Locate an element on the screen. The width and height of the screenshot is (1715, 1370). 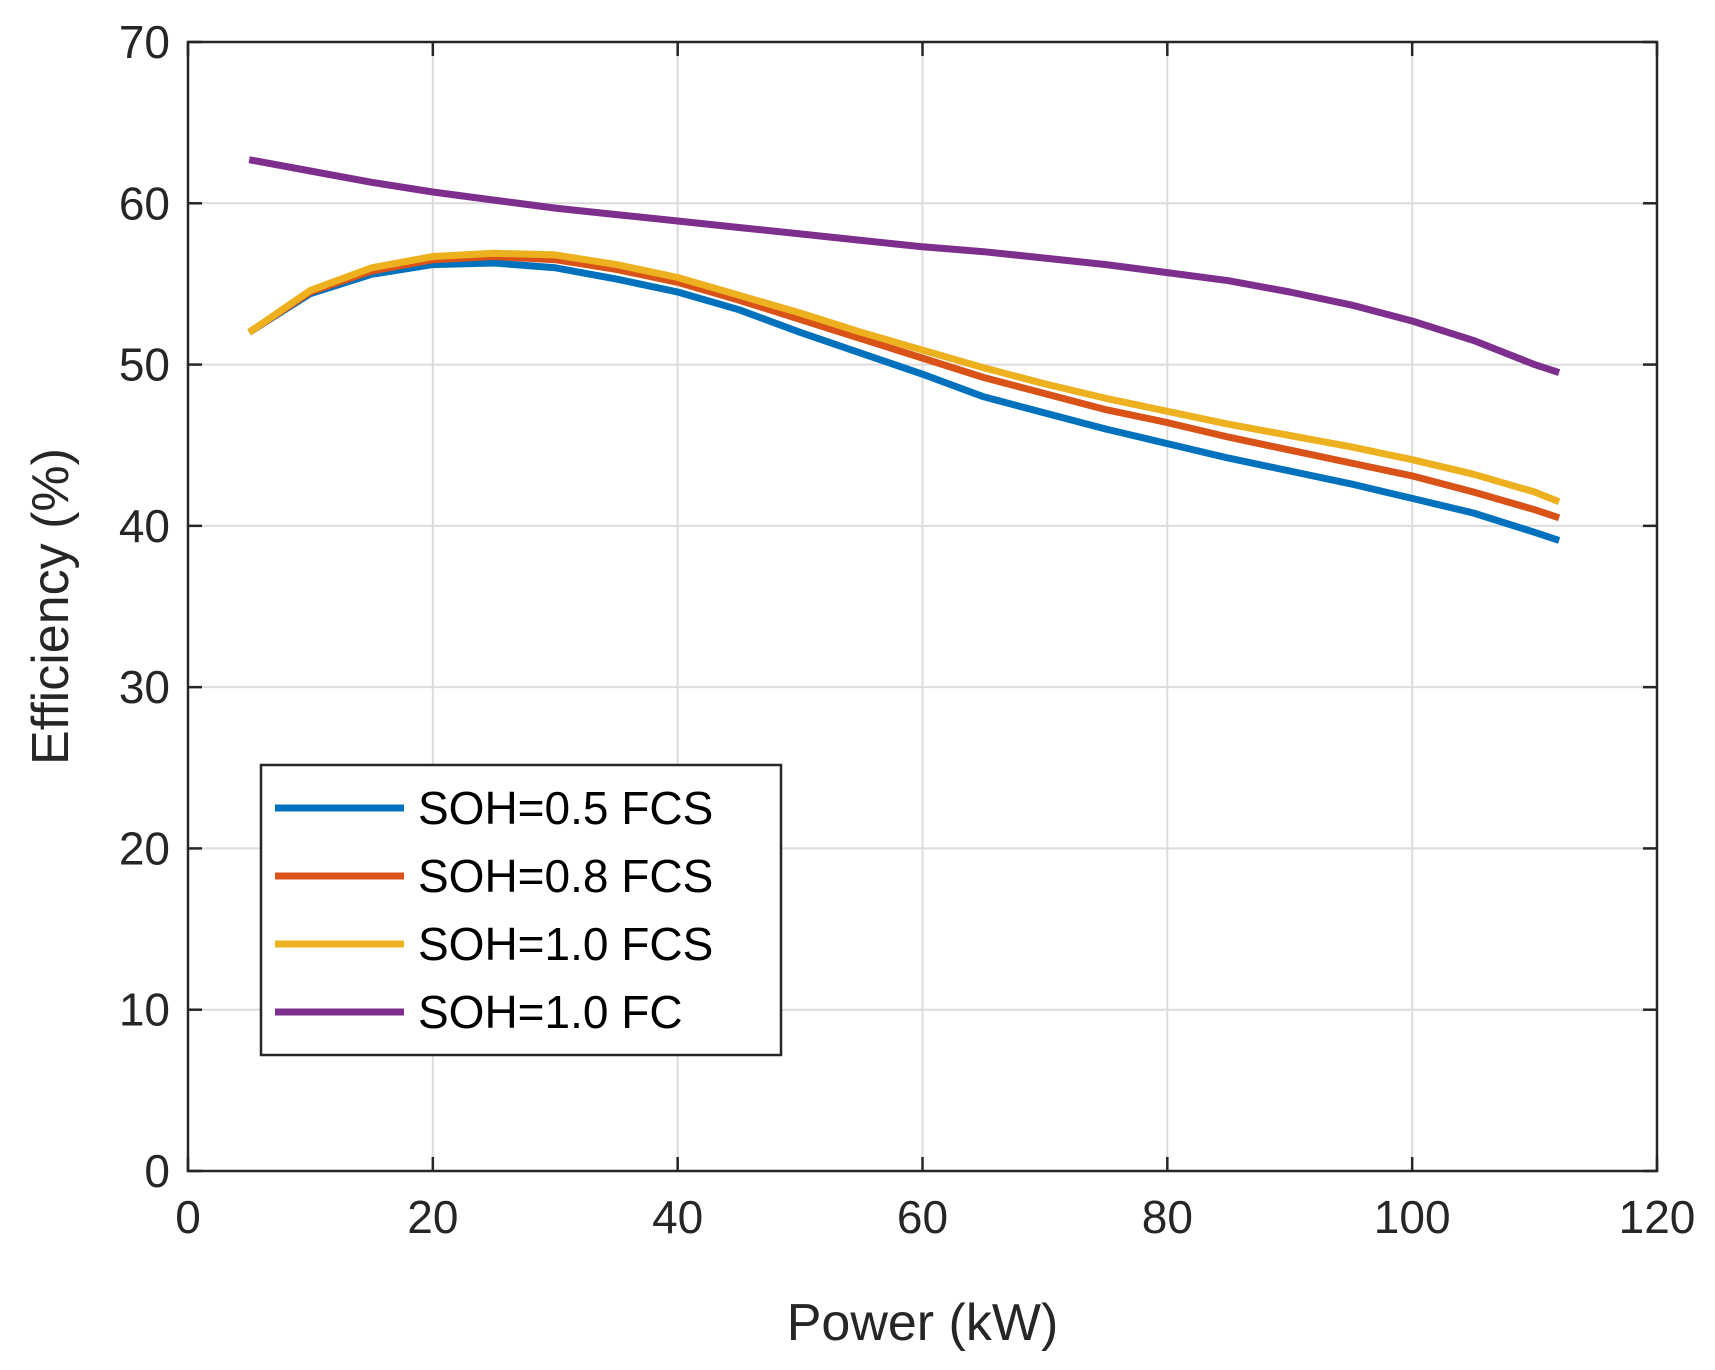
legend-label: SOH=1.0 FCS is located at coordinates (565, 944).